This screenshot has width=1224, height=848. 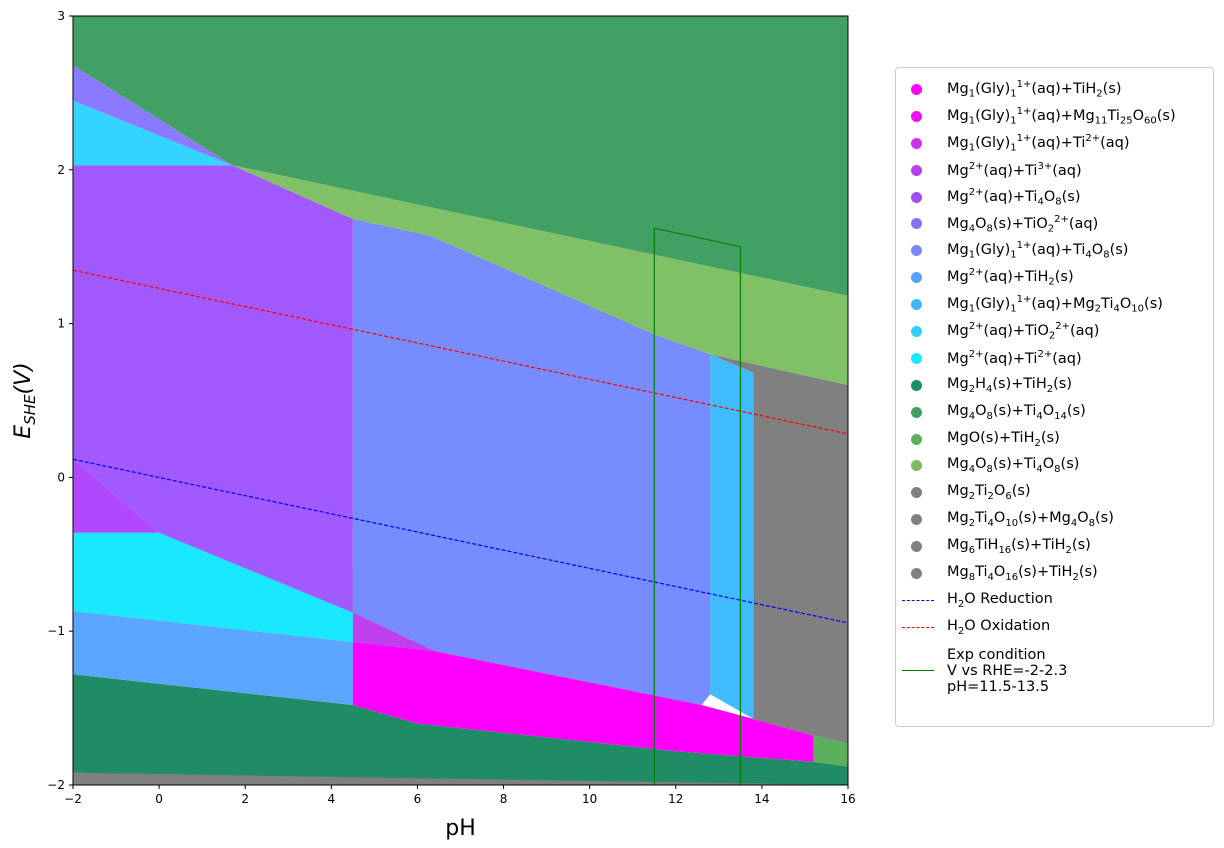 What do you see at coordinates (1003, 439) in the screenshot?
I see `legend-label: MgO(s)+TiH2(s)` at bounding box center [1003, 439].